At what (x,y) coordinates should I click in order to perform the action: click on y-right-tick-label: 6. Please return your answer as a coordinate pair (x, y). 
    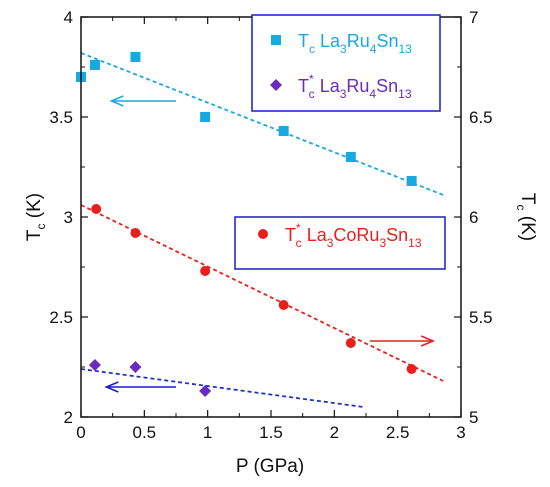
    Looking at the image, I should click on (473, 217).